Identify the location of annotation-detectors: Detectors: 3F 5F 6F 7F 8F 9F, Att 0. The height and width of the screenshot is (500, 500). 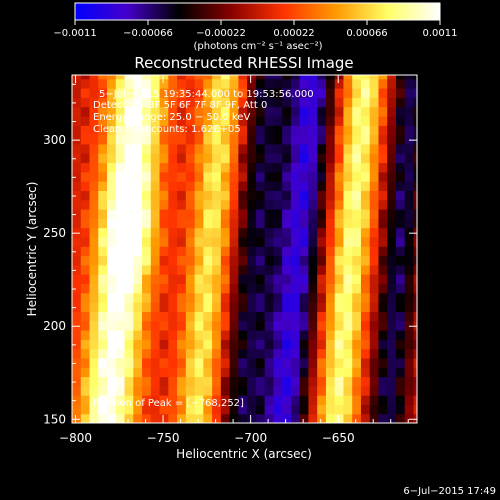
(180, 105).